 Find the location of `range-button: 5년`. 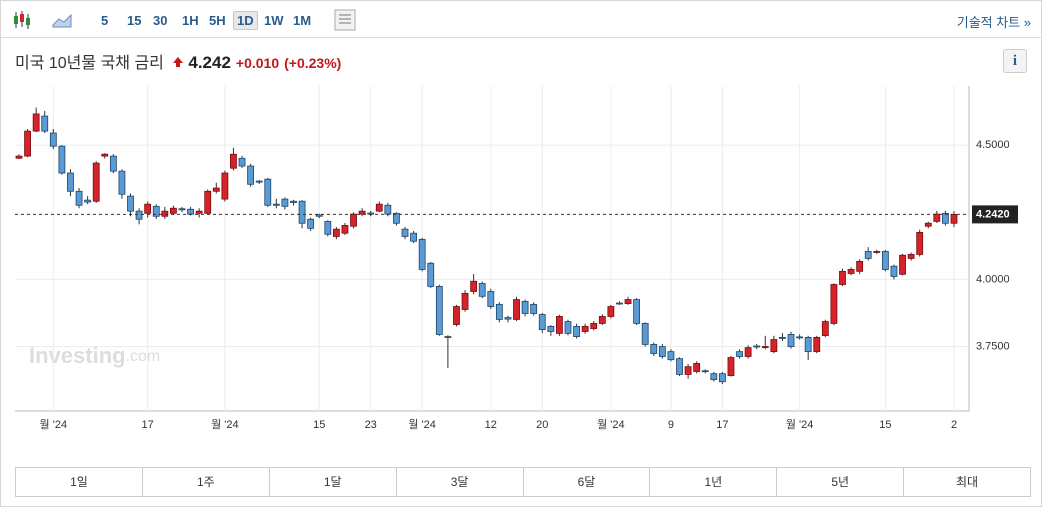

range-button: 5년 is located at coordinates (841, 482).